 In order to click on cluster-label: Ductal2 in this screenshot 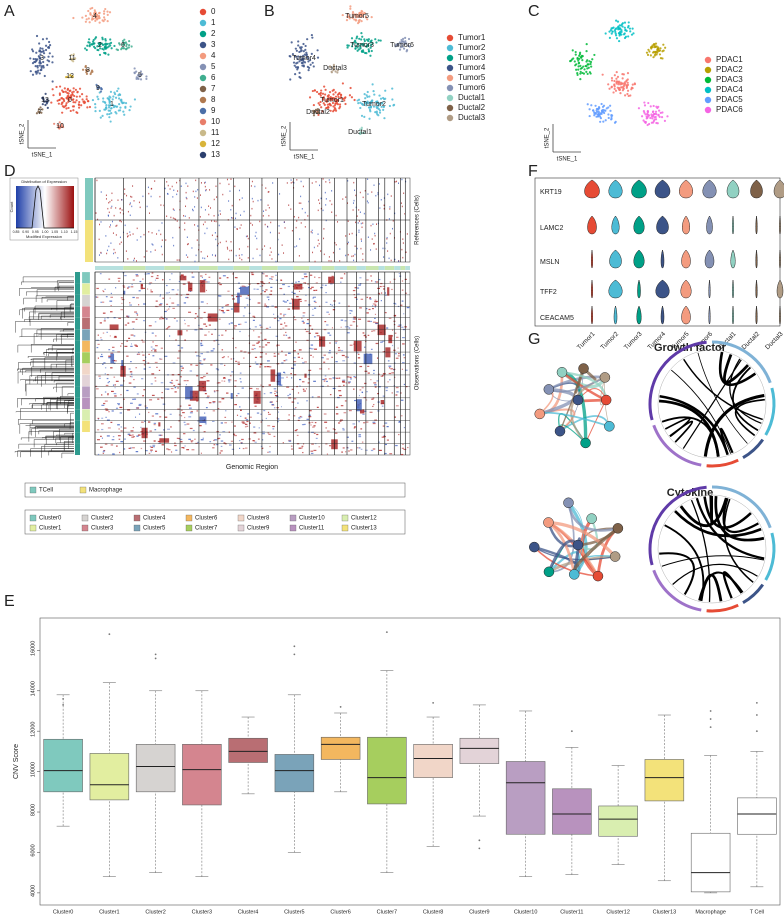, I will do `click(318, 112)`.